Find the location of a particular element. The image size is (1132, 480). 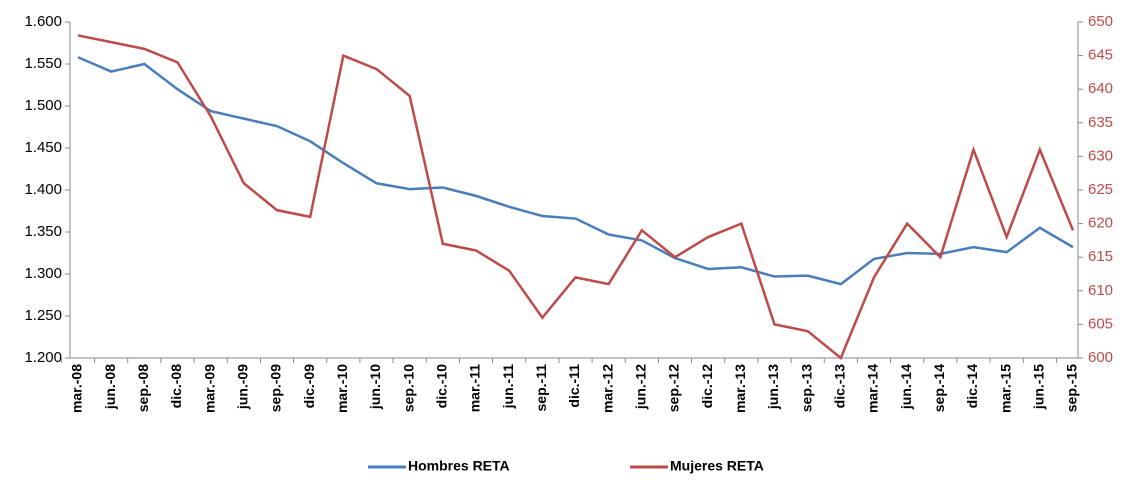

y-tick-label: 1.450 is located at coordinates (43, 147).